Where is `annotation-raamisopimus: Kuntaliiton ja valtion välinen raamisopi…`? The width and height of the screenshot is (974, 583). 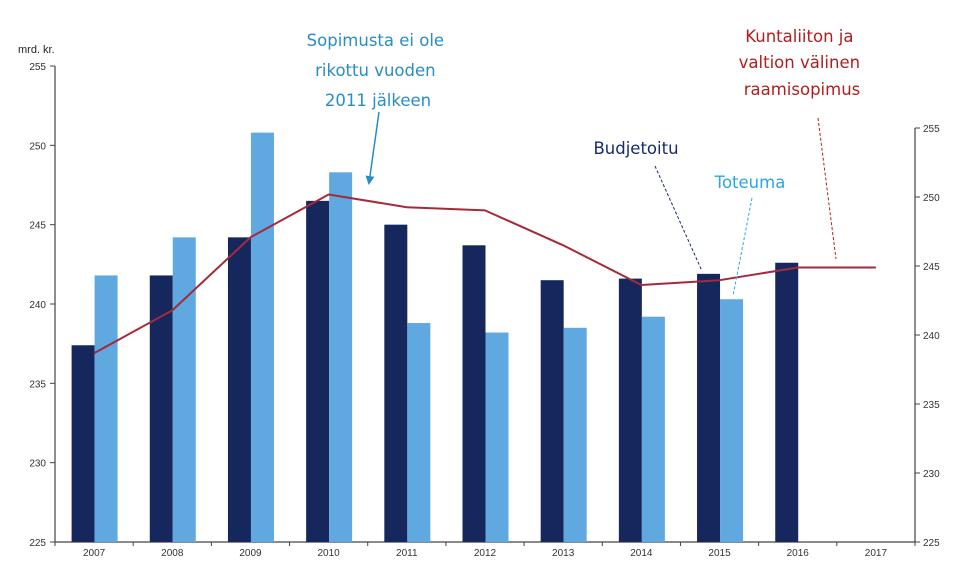
annotation-raamisopimus: Kuntaliiton ja valtion välinen raamisopi… is located at coordinates (802, 63).